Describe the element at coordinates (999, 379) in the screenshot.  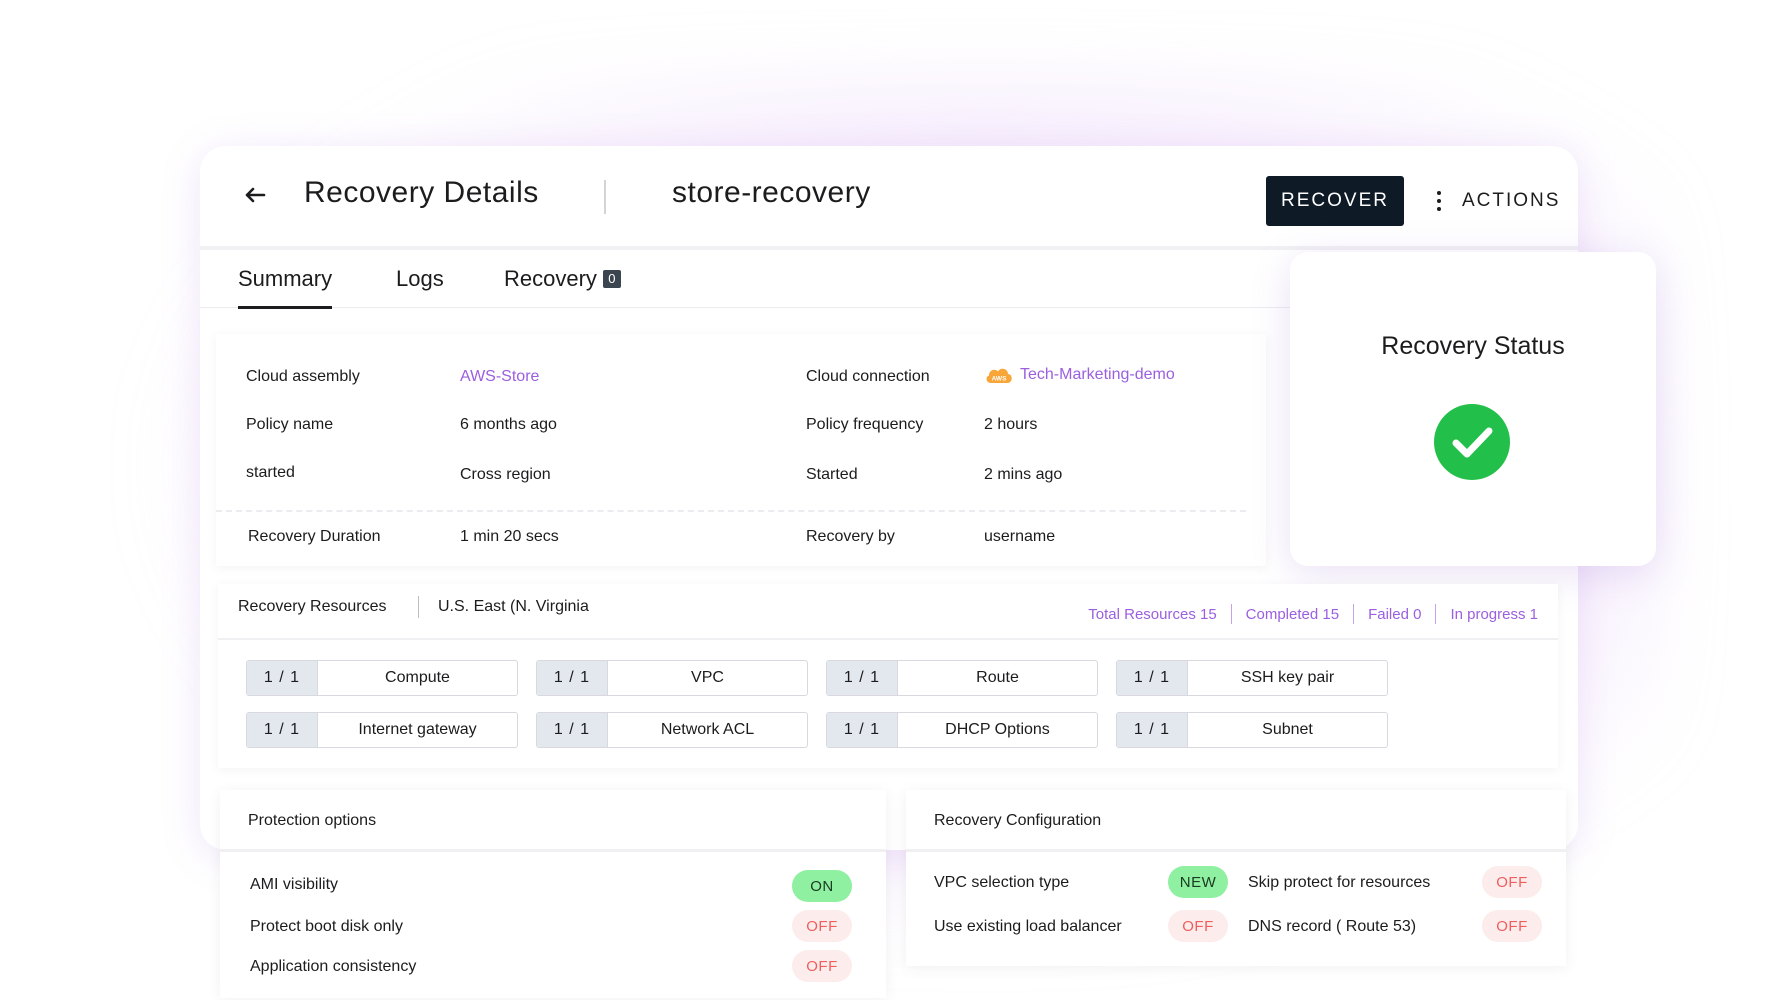
I see `aws-icon-text: AWS` at that location.